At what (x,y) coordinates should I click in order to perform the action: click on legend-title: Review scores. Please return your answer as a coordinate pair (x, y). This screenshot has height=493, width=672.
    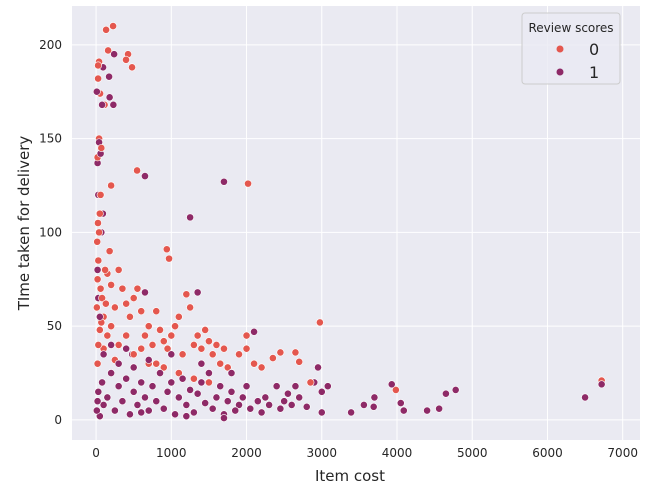
    Looking at the image, I should click on (570, 28).